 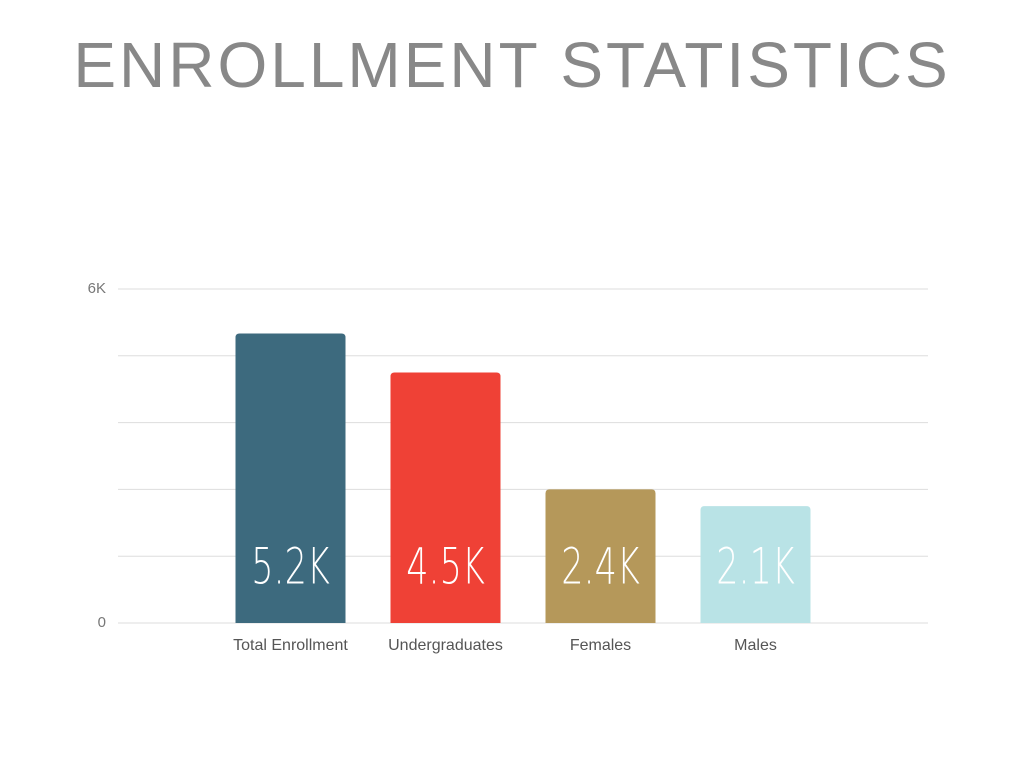 I want to click on chart-title: ENROLLMENT STATISTICS, so click(x=511, y=65).